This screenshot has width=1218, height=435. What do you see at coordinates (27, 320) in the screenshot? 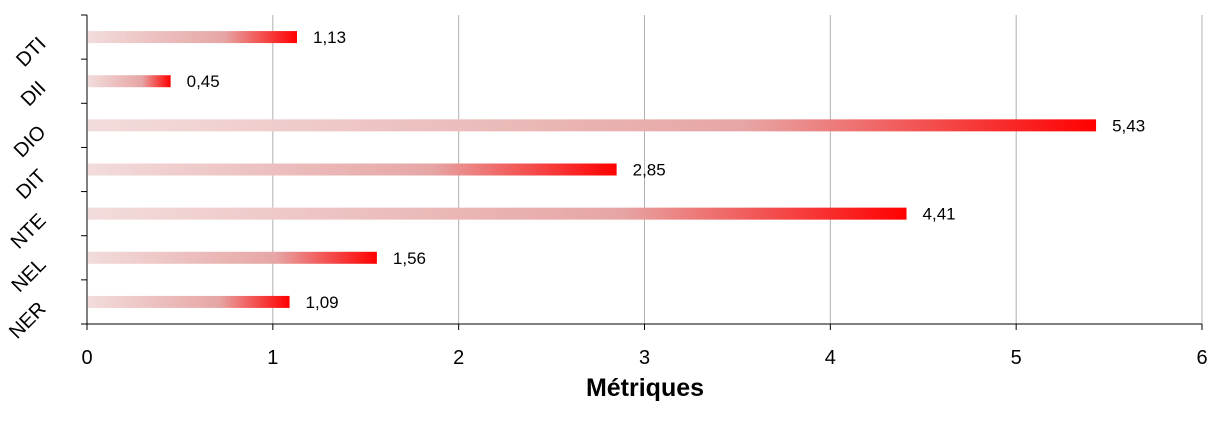
I see `category-label: NER` at bounding box center [27, 320].